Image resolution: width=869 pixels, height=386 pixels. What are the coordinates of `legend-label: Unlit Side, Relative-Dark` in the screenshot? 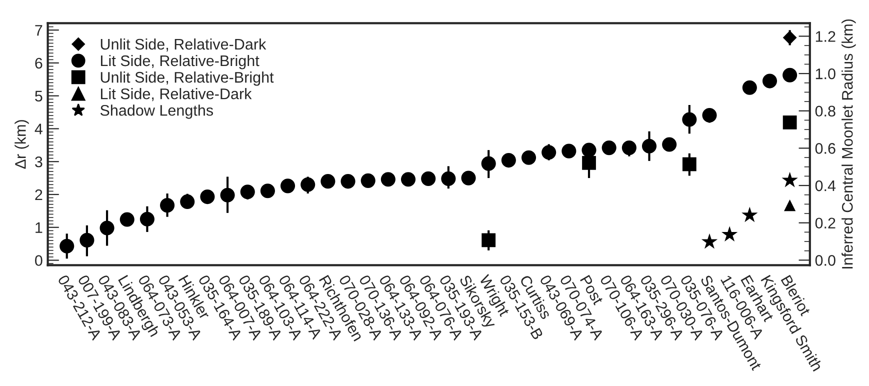 It's located at (183, 45).